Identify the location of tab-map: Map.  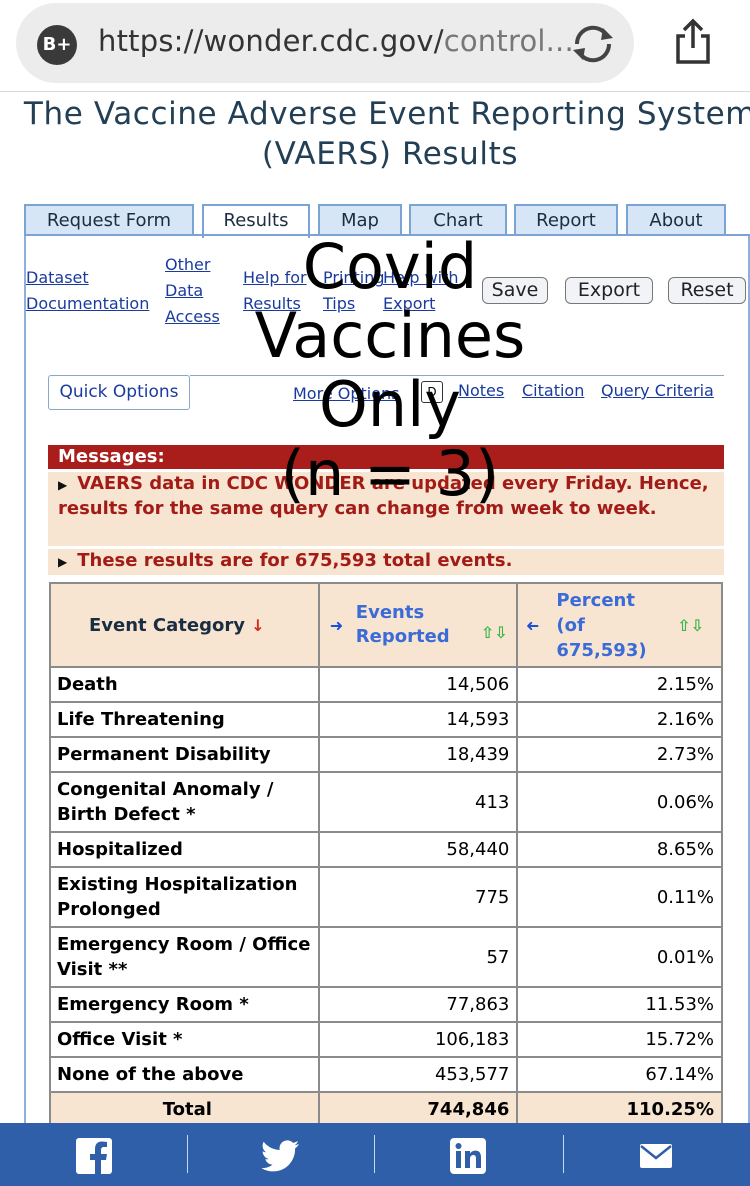
(360, 220).